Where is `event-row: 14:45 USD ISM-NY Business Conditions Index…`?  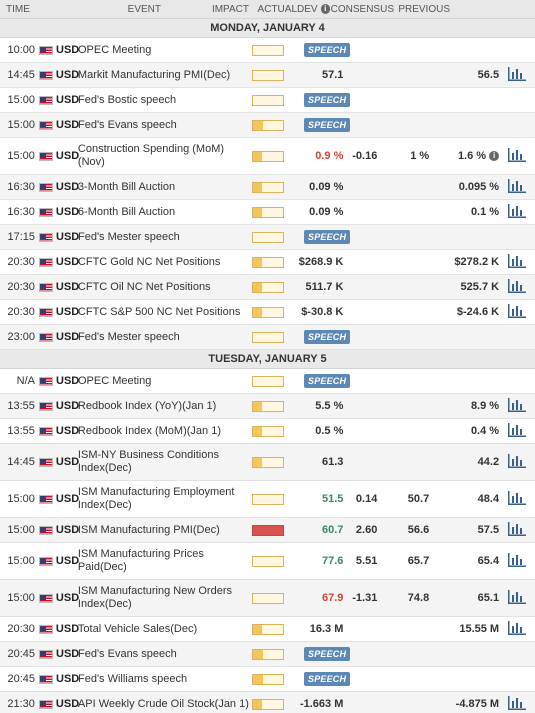 event-row: 14:45 USD ISM-NY Business Conditions Index… is located at coordinates (267, 462).